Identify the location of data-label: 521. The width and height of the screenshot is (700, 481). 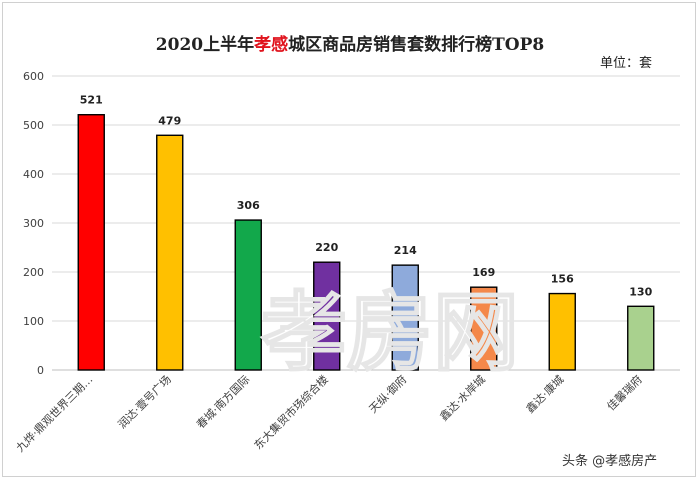
(91, 100).